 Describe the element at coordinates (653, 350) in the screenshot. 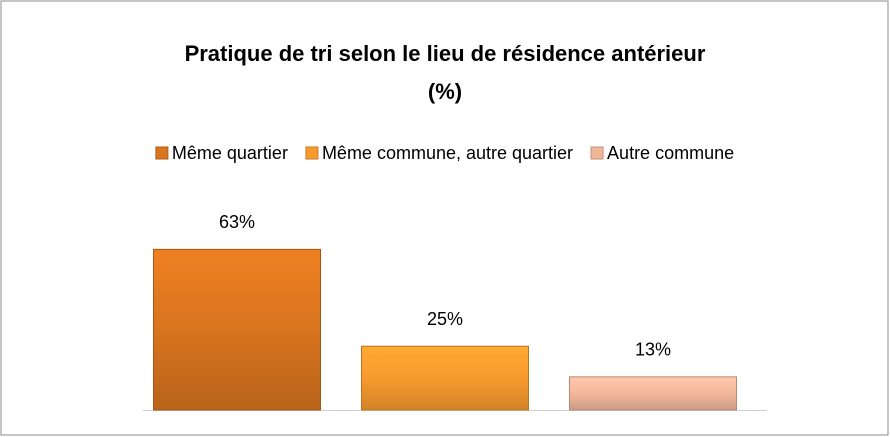

I see `data-label: 13%` at that location.